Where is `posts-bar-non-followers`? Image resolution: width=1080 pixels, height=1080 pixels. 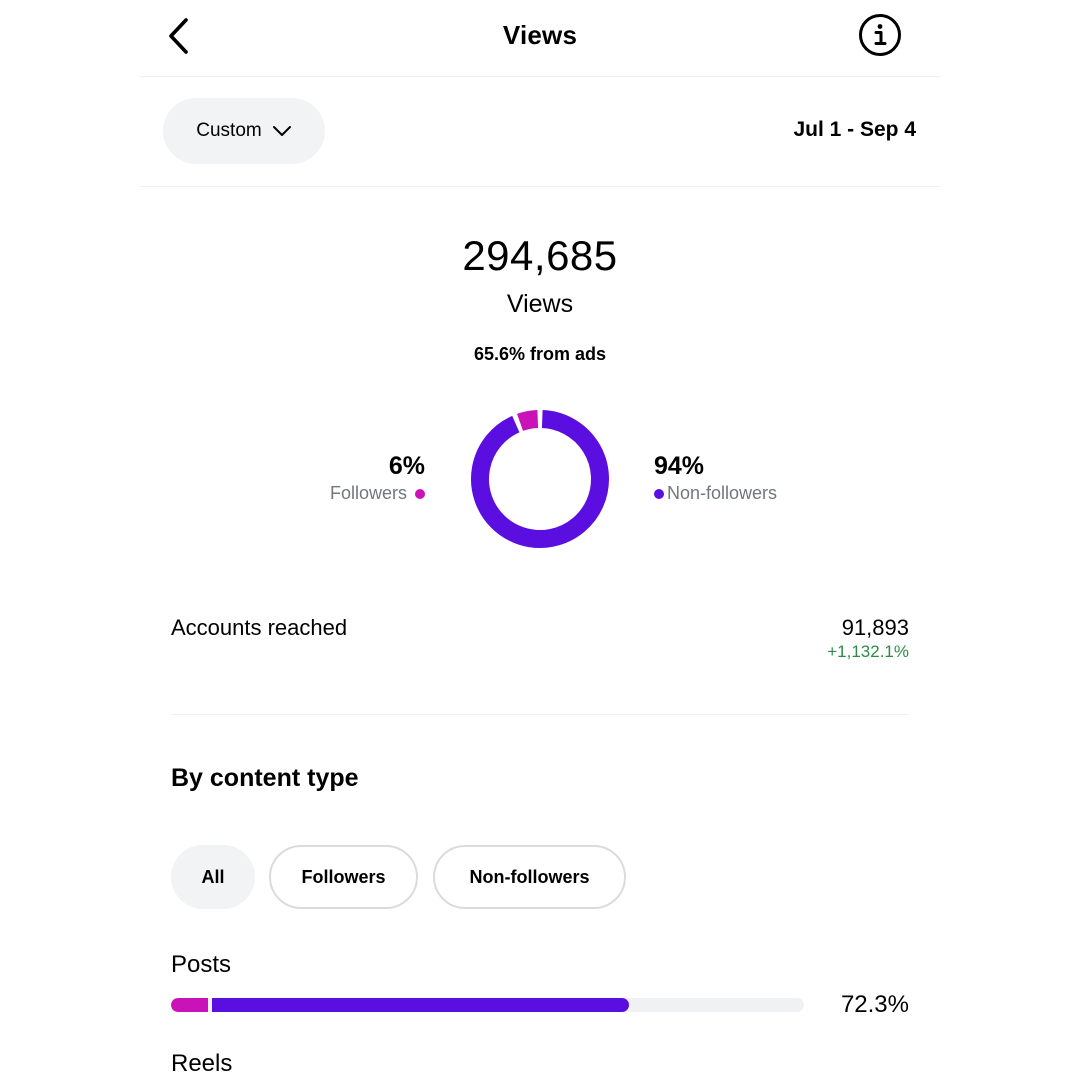 posts-bar-non-followers is located at coordinates (420, 1005).